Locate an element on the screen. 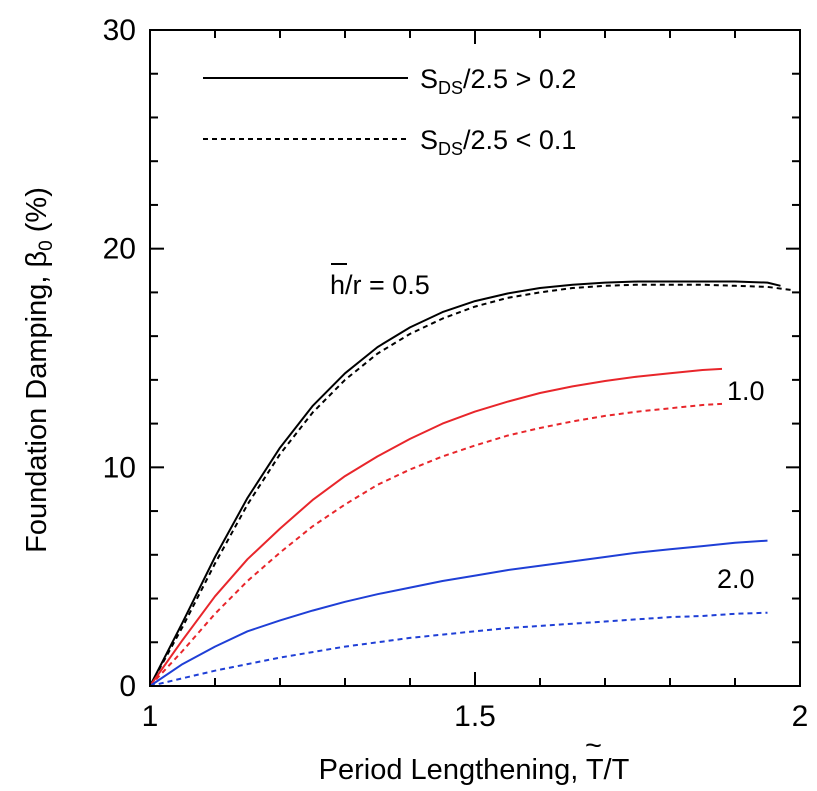  x-axis-title-tilde: ~ is located at coordinates (593, 746).